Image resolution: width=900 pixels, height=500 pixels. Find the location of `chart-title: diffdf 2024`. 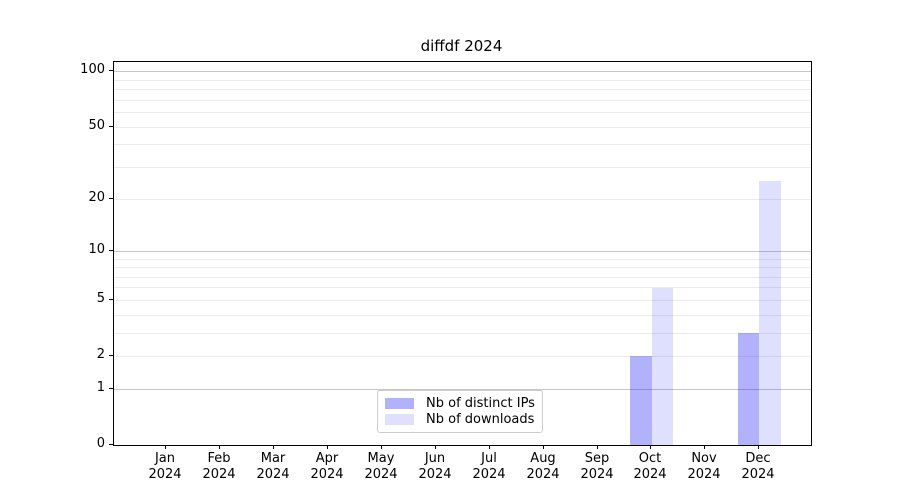

chart-title: diffdf 2024 is located at coordinates (461, 46).